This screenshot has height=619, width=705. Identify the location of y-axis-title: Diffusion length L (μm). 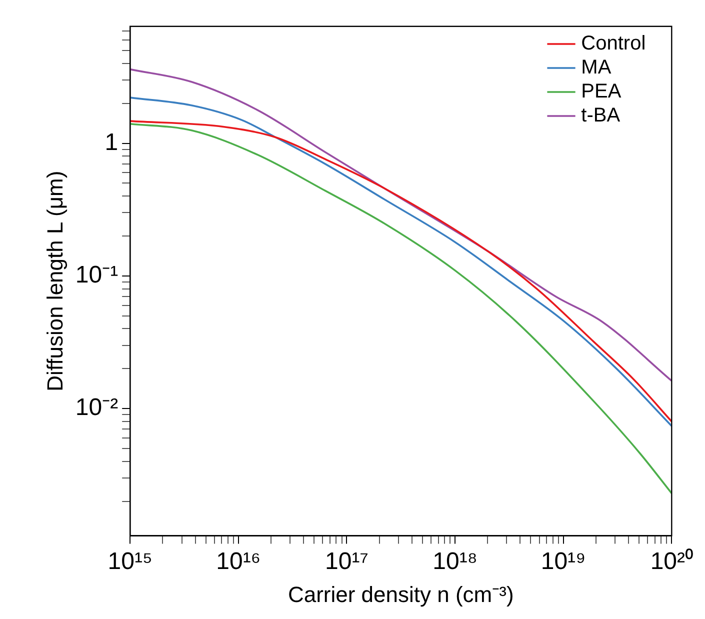
(55, 281).